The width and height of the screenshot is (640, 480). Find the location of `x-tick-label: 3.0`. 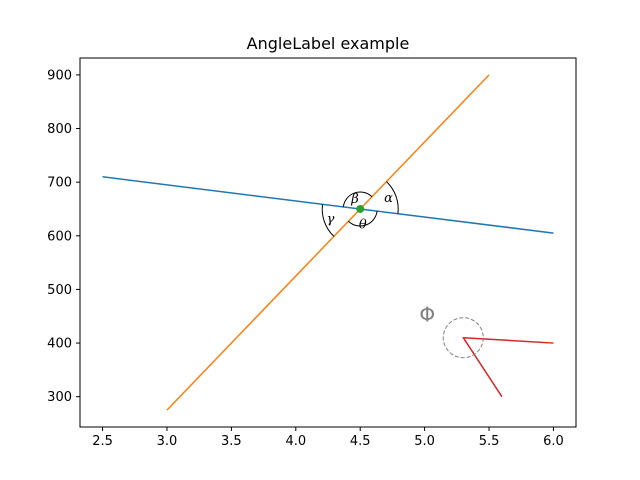

x-tick-label: 3.0 is located at coordinates (167, 441).